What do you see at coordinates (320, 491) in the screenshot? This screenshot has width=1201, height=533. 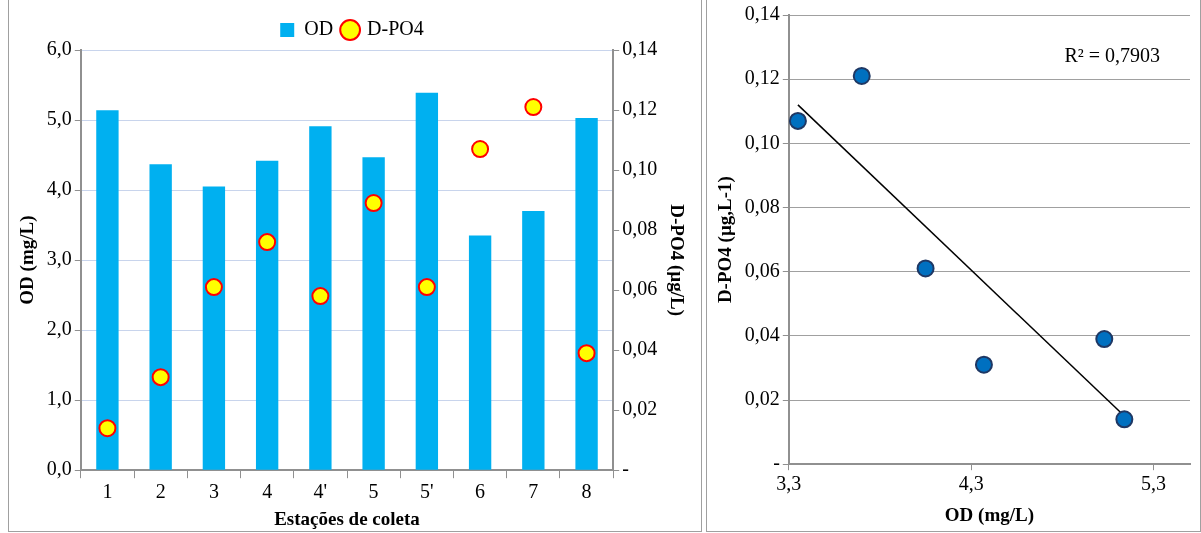 I see `x-tick-label: 4'` at bounding box center [320, 491].